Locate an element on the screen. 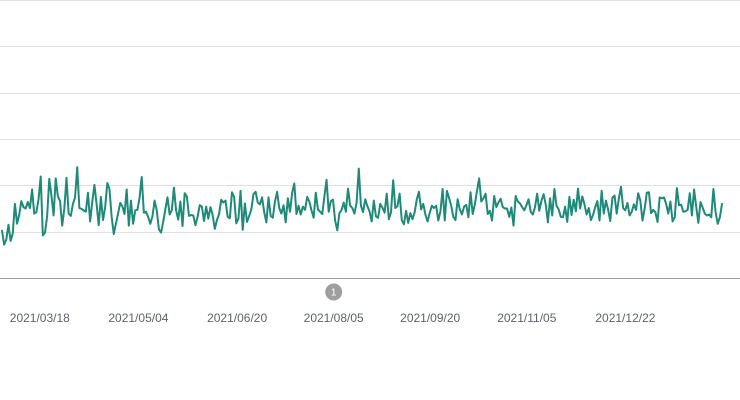 The image size is (740, 400). annotation-marker is located at coordinates (334, 292).